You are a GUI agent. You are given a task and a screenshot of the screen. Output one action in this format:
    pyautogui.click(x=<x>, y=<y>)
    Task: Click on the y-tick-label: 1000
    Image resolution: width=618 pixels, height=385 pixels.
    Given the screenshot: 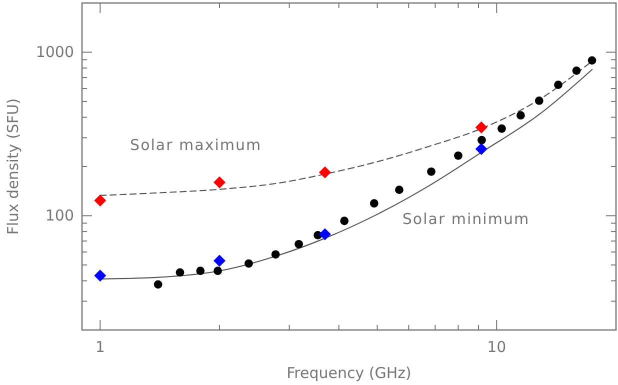 What is the action you would take?
    pyautogui.click(x=55, y=52)
    